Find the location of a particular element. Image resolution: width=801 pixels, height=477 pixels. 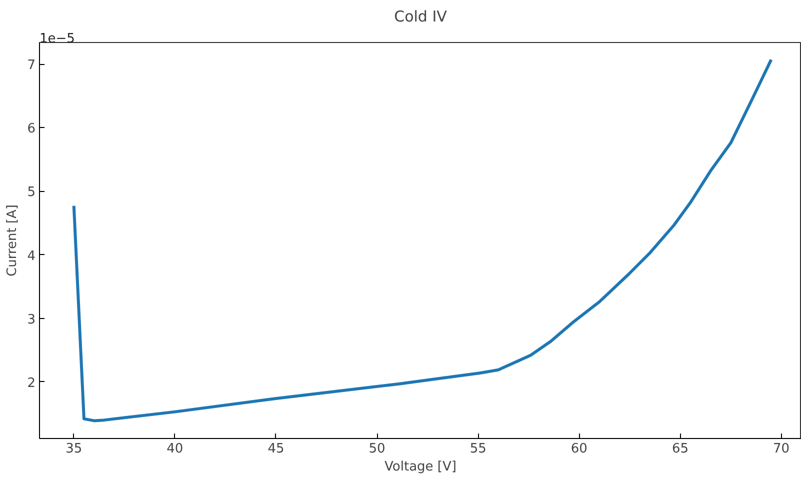

x-tick-label: 65 is located at coordinates (680, 449).